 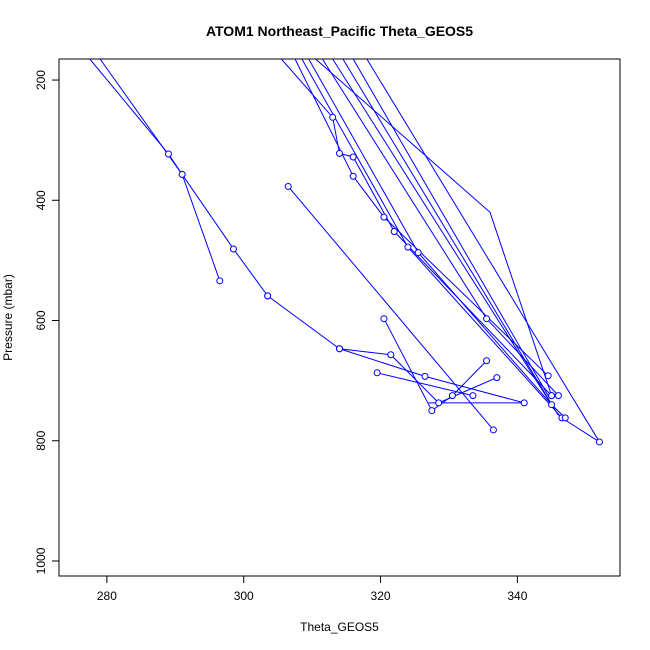 I want to click on x-tick-label: 320, so click(x=381, y=596).